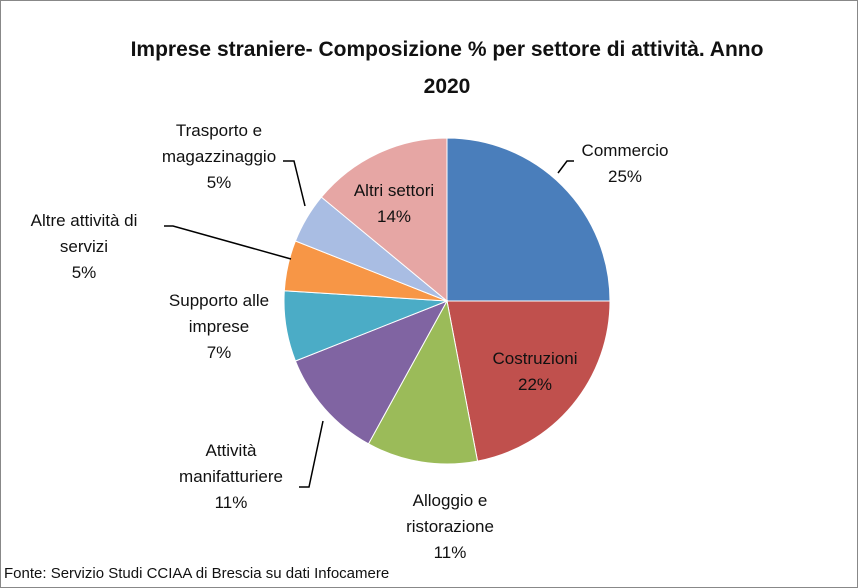 The image size is (858, 588). What do you see at coordinates (625, 176) in the screenshot?
I see `value-label: 25%` at bounding box center [625, 176].